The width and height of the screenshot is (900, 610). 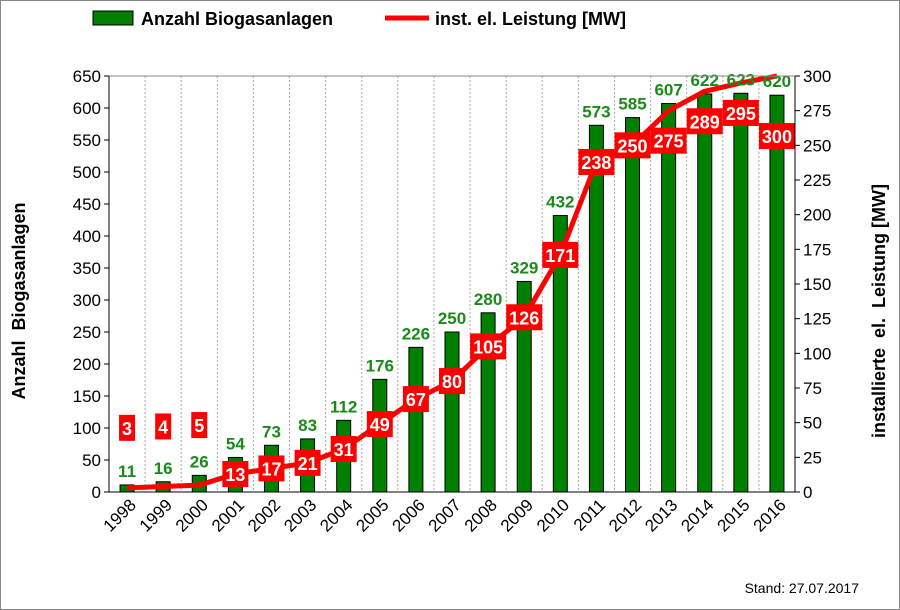 What do you see at coordinates (553, 515) in the screenshot?
I see `x-tick-label: 2010` at bounding box center [553, 515].